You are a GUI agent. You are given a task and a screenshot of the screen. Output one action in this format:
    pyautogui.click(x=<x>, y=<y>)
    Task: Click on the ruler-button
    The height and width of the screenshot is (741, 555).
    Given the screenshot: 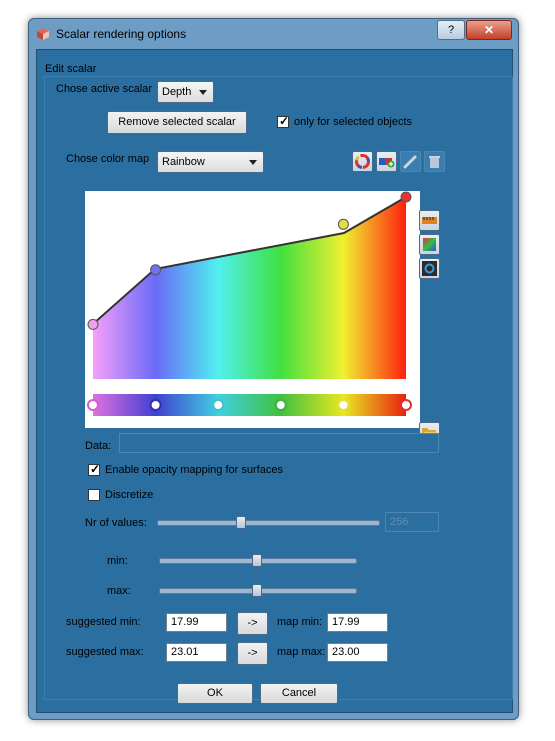 What is the action you would take?
    pyautogui.click(x=429, y=220)
    